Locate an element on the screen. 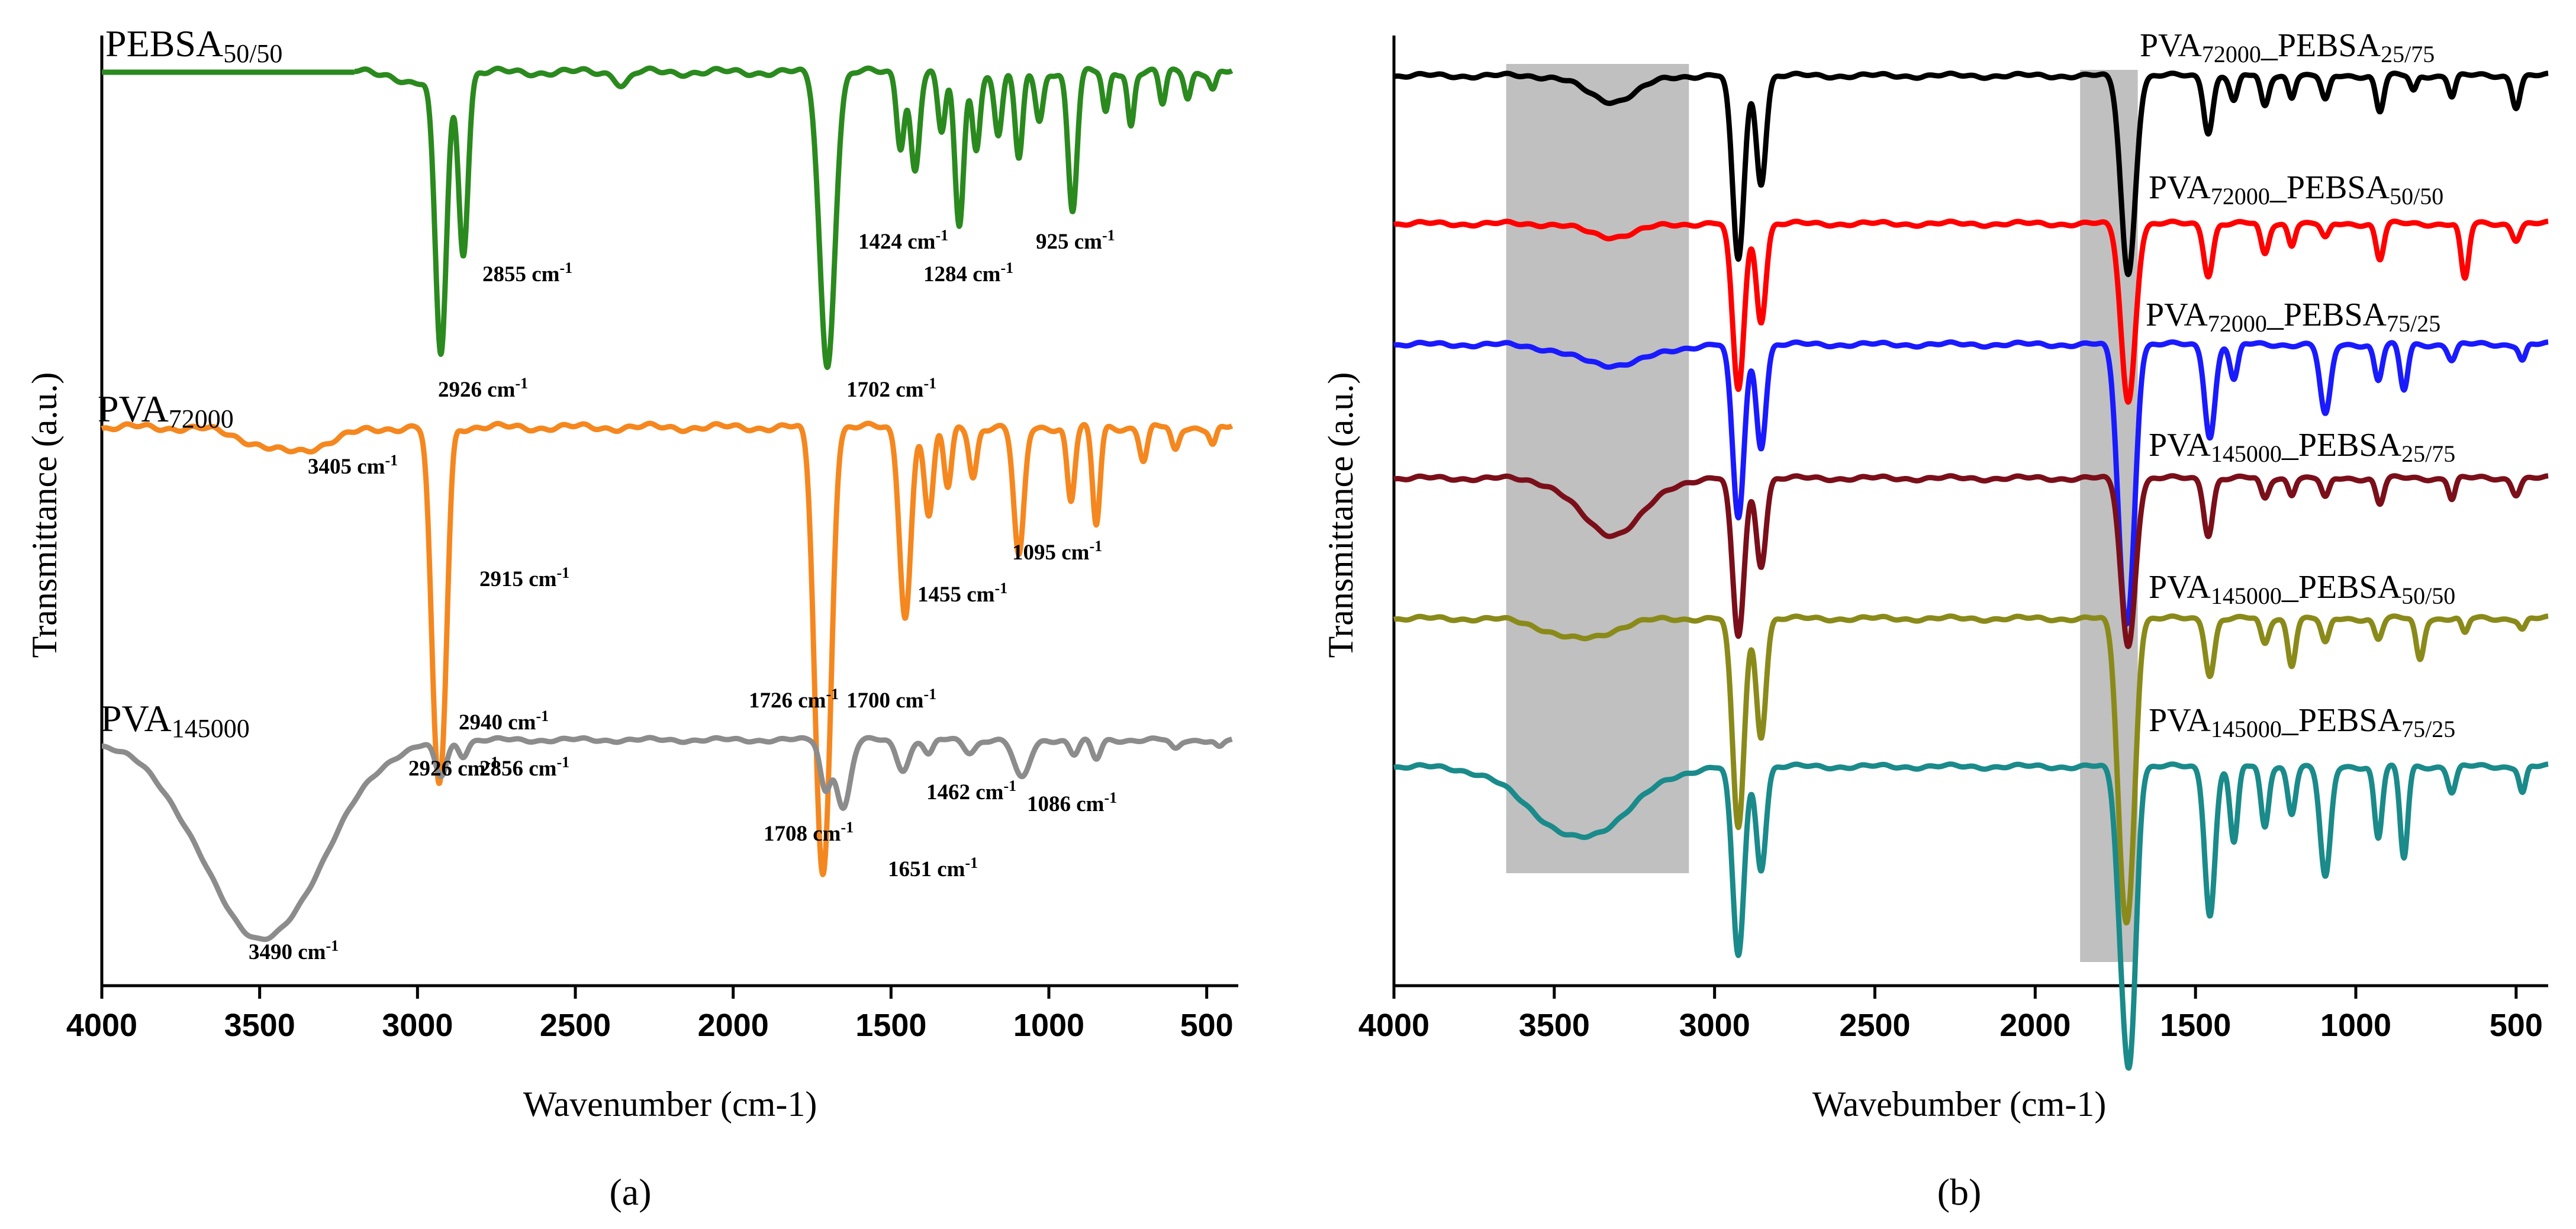  panel-a-xlabel-text: Wavenumber (cm-1) is located at coordinates (670, 1104).